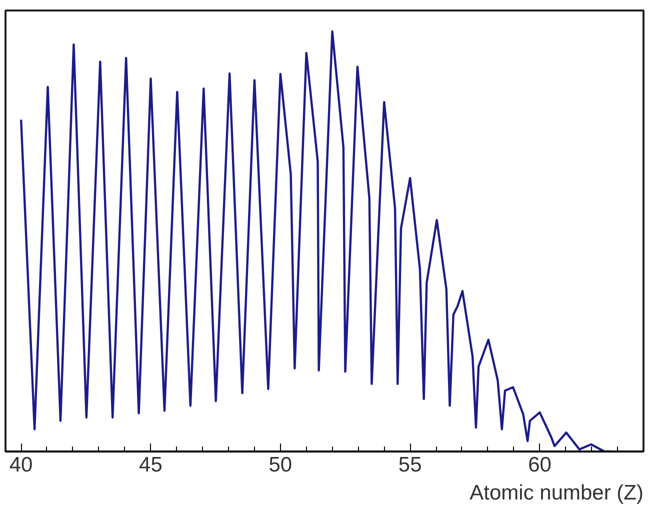 This screenshot has height=511, width=648. I want to click on x-tick-label: 50, so click(280, 465).